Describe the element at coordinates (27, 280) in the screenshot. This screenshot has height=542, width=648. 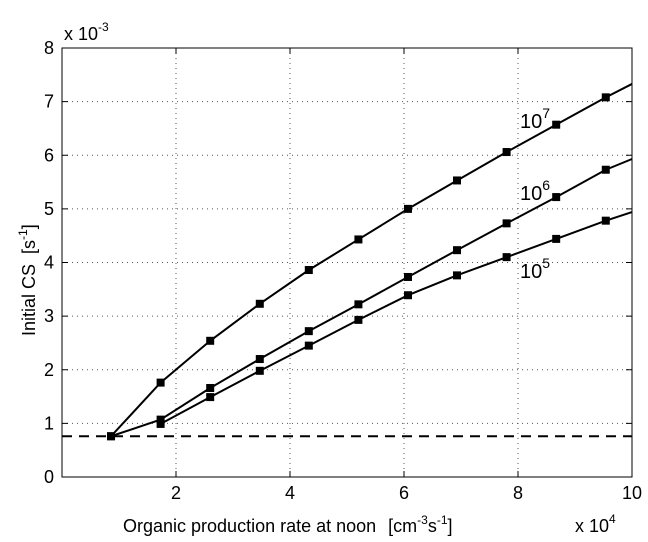
I see `y-axis-label: Initial CS[s-1]` at that location.